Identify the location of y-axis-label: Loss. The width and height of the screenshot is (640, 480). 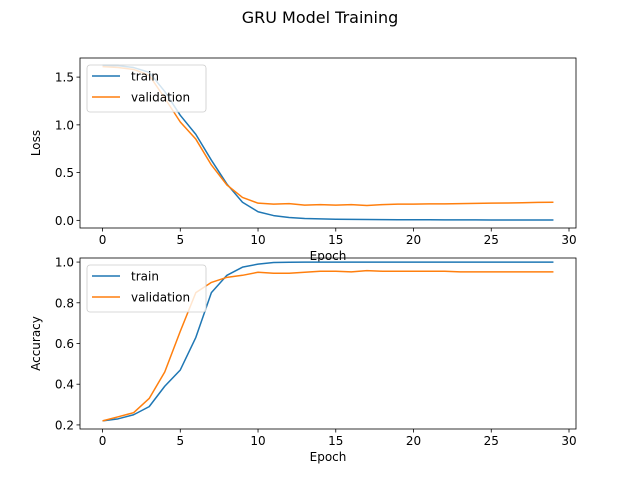
(36, 143).